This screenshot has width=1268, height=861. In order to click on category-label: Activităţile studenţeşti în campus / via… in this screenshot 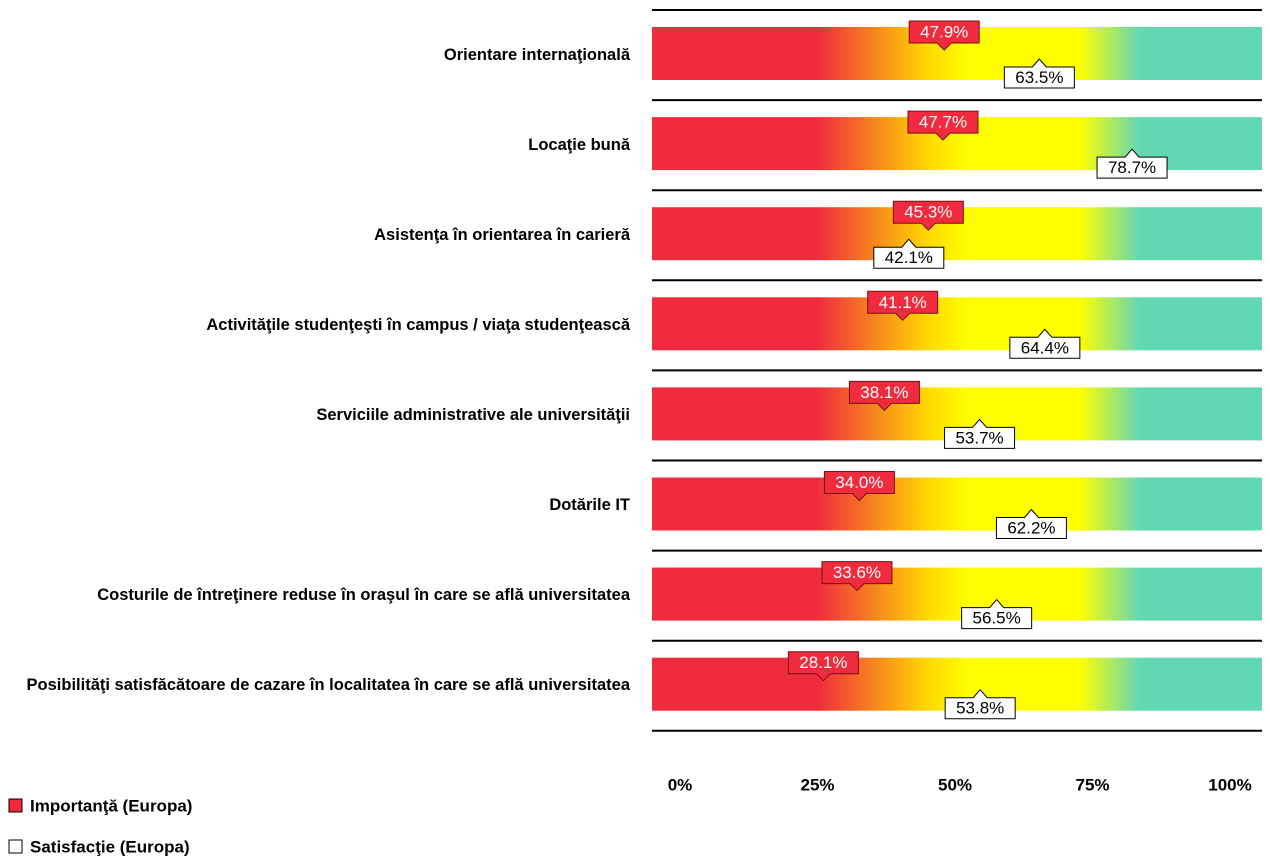, I will do `click(418, 324)`.